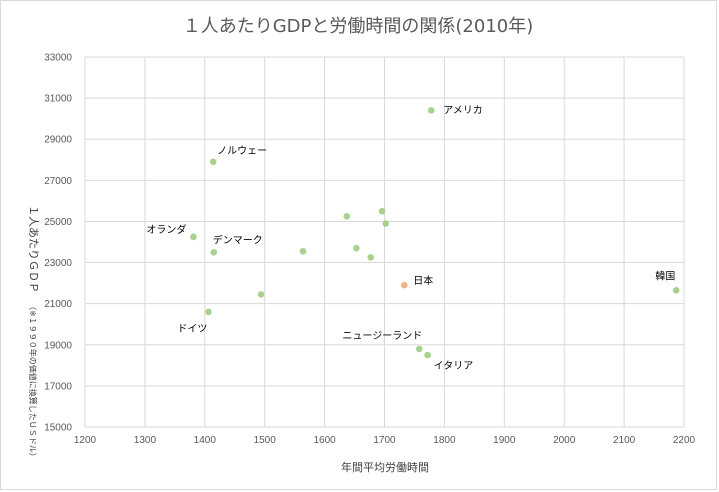 Image resolution: width=719 pixels, height=492 pixels. What do you see at coordinates (58, 263) in the screenshot?
I see `y-tick-label: 23000` at bounding box center [58, 263].